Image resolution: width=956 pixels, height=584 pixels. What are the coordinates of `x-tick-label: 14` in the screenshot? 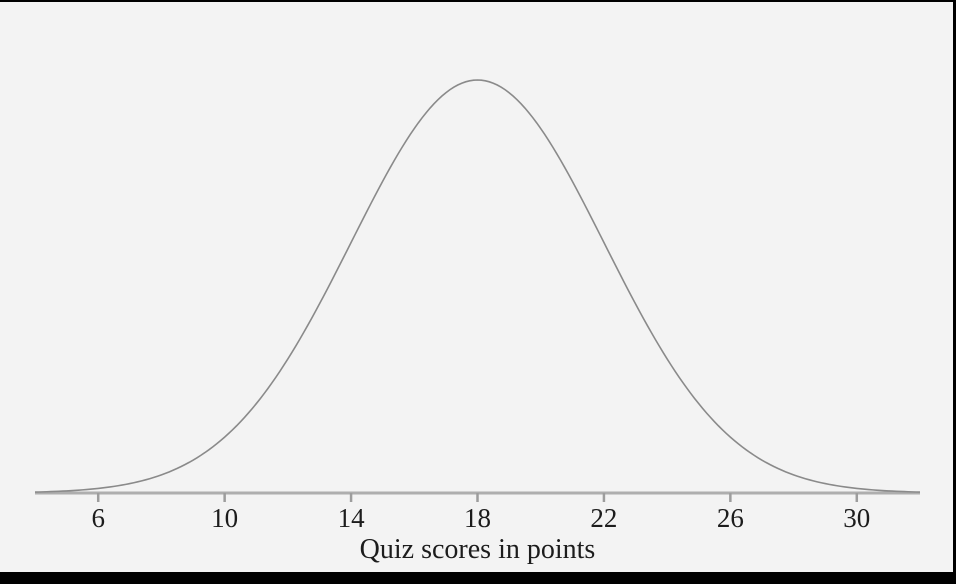 It's located at (352, 518).